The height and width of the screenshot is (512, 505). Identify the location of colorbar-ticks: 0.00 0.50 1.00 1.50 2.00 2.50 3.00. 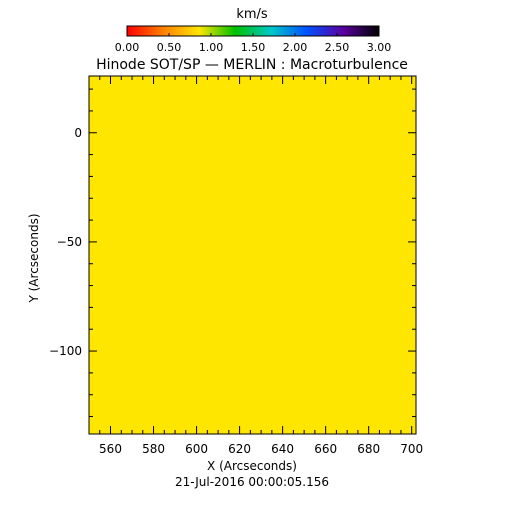
(253, 43).